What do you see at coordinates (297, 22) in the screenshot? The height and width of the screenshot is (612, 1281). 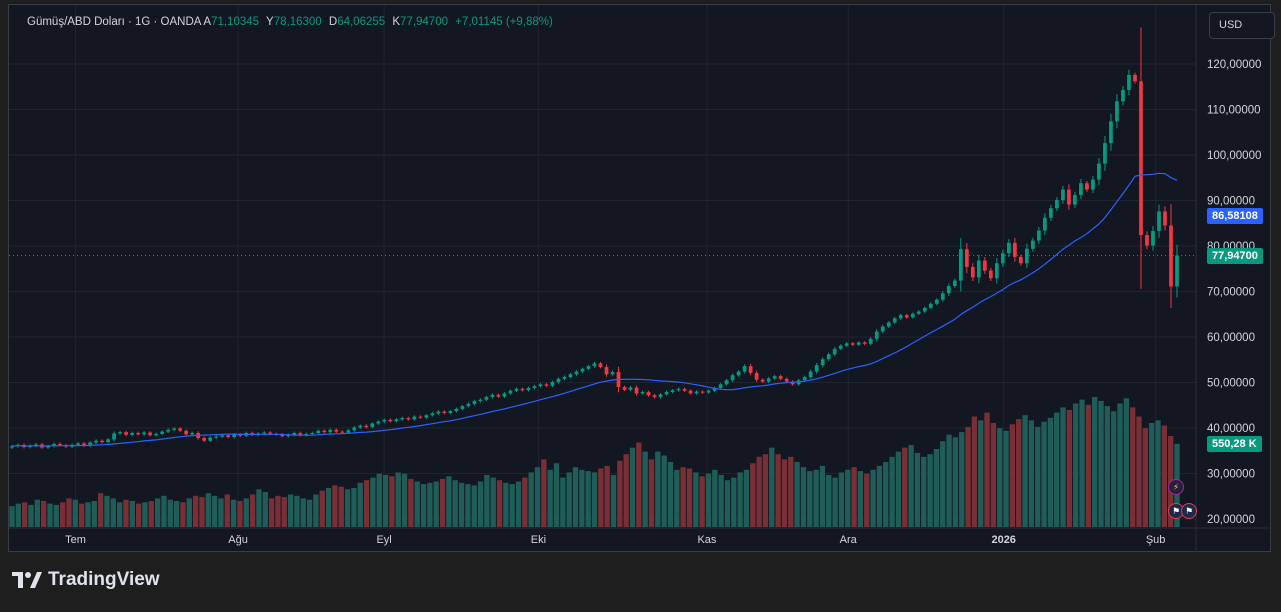 I see `high-value: 78,16300` at bounding box center [297, 22].